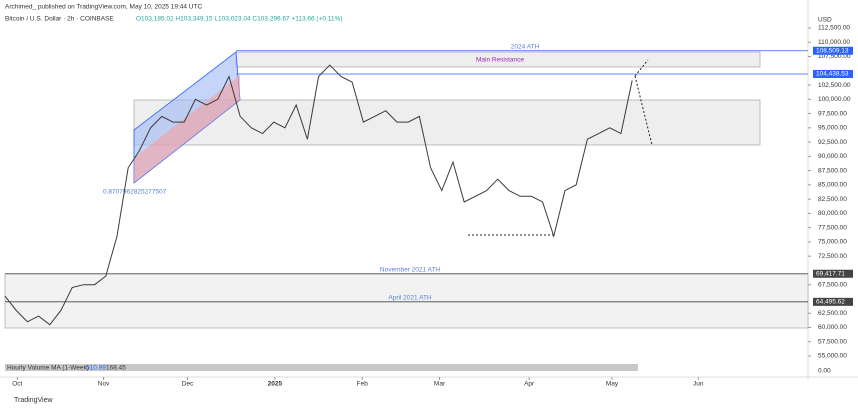 The image size is (858, 408). I want to click on x-tick-label: Mar, so click(440, 384).